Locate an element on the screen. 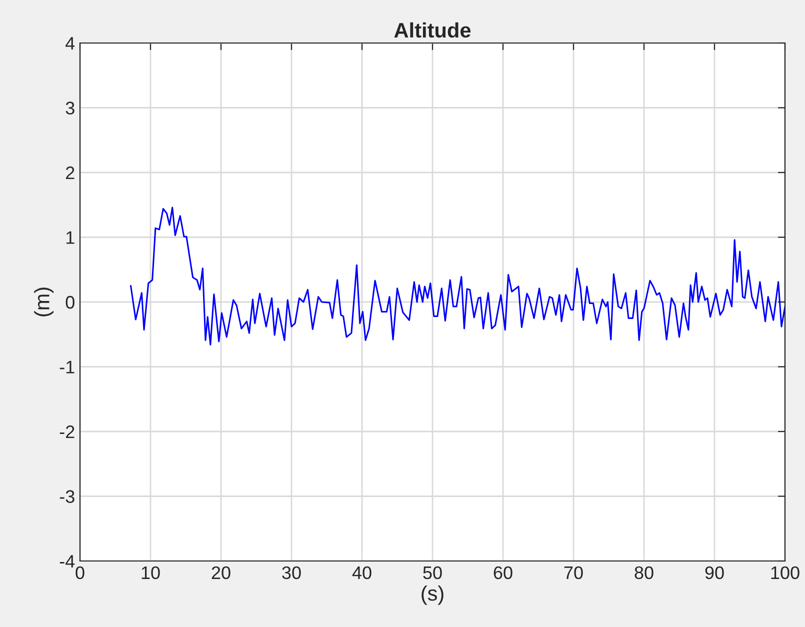  x-tick-label: 60 is located at coordinates (503, 573).